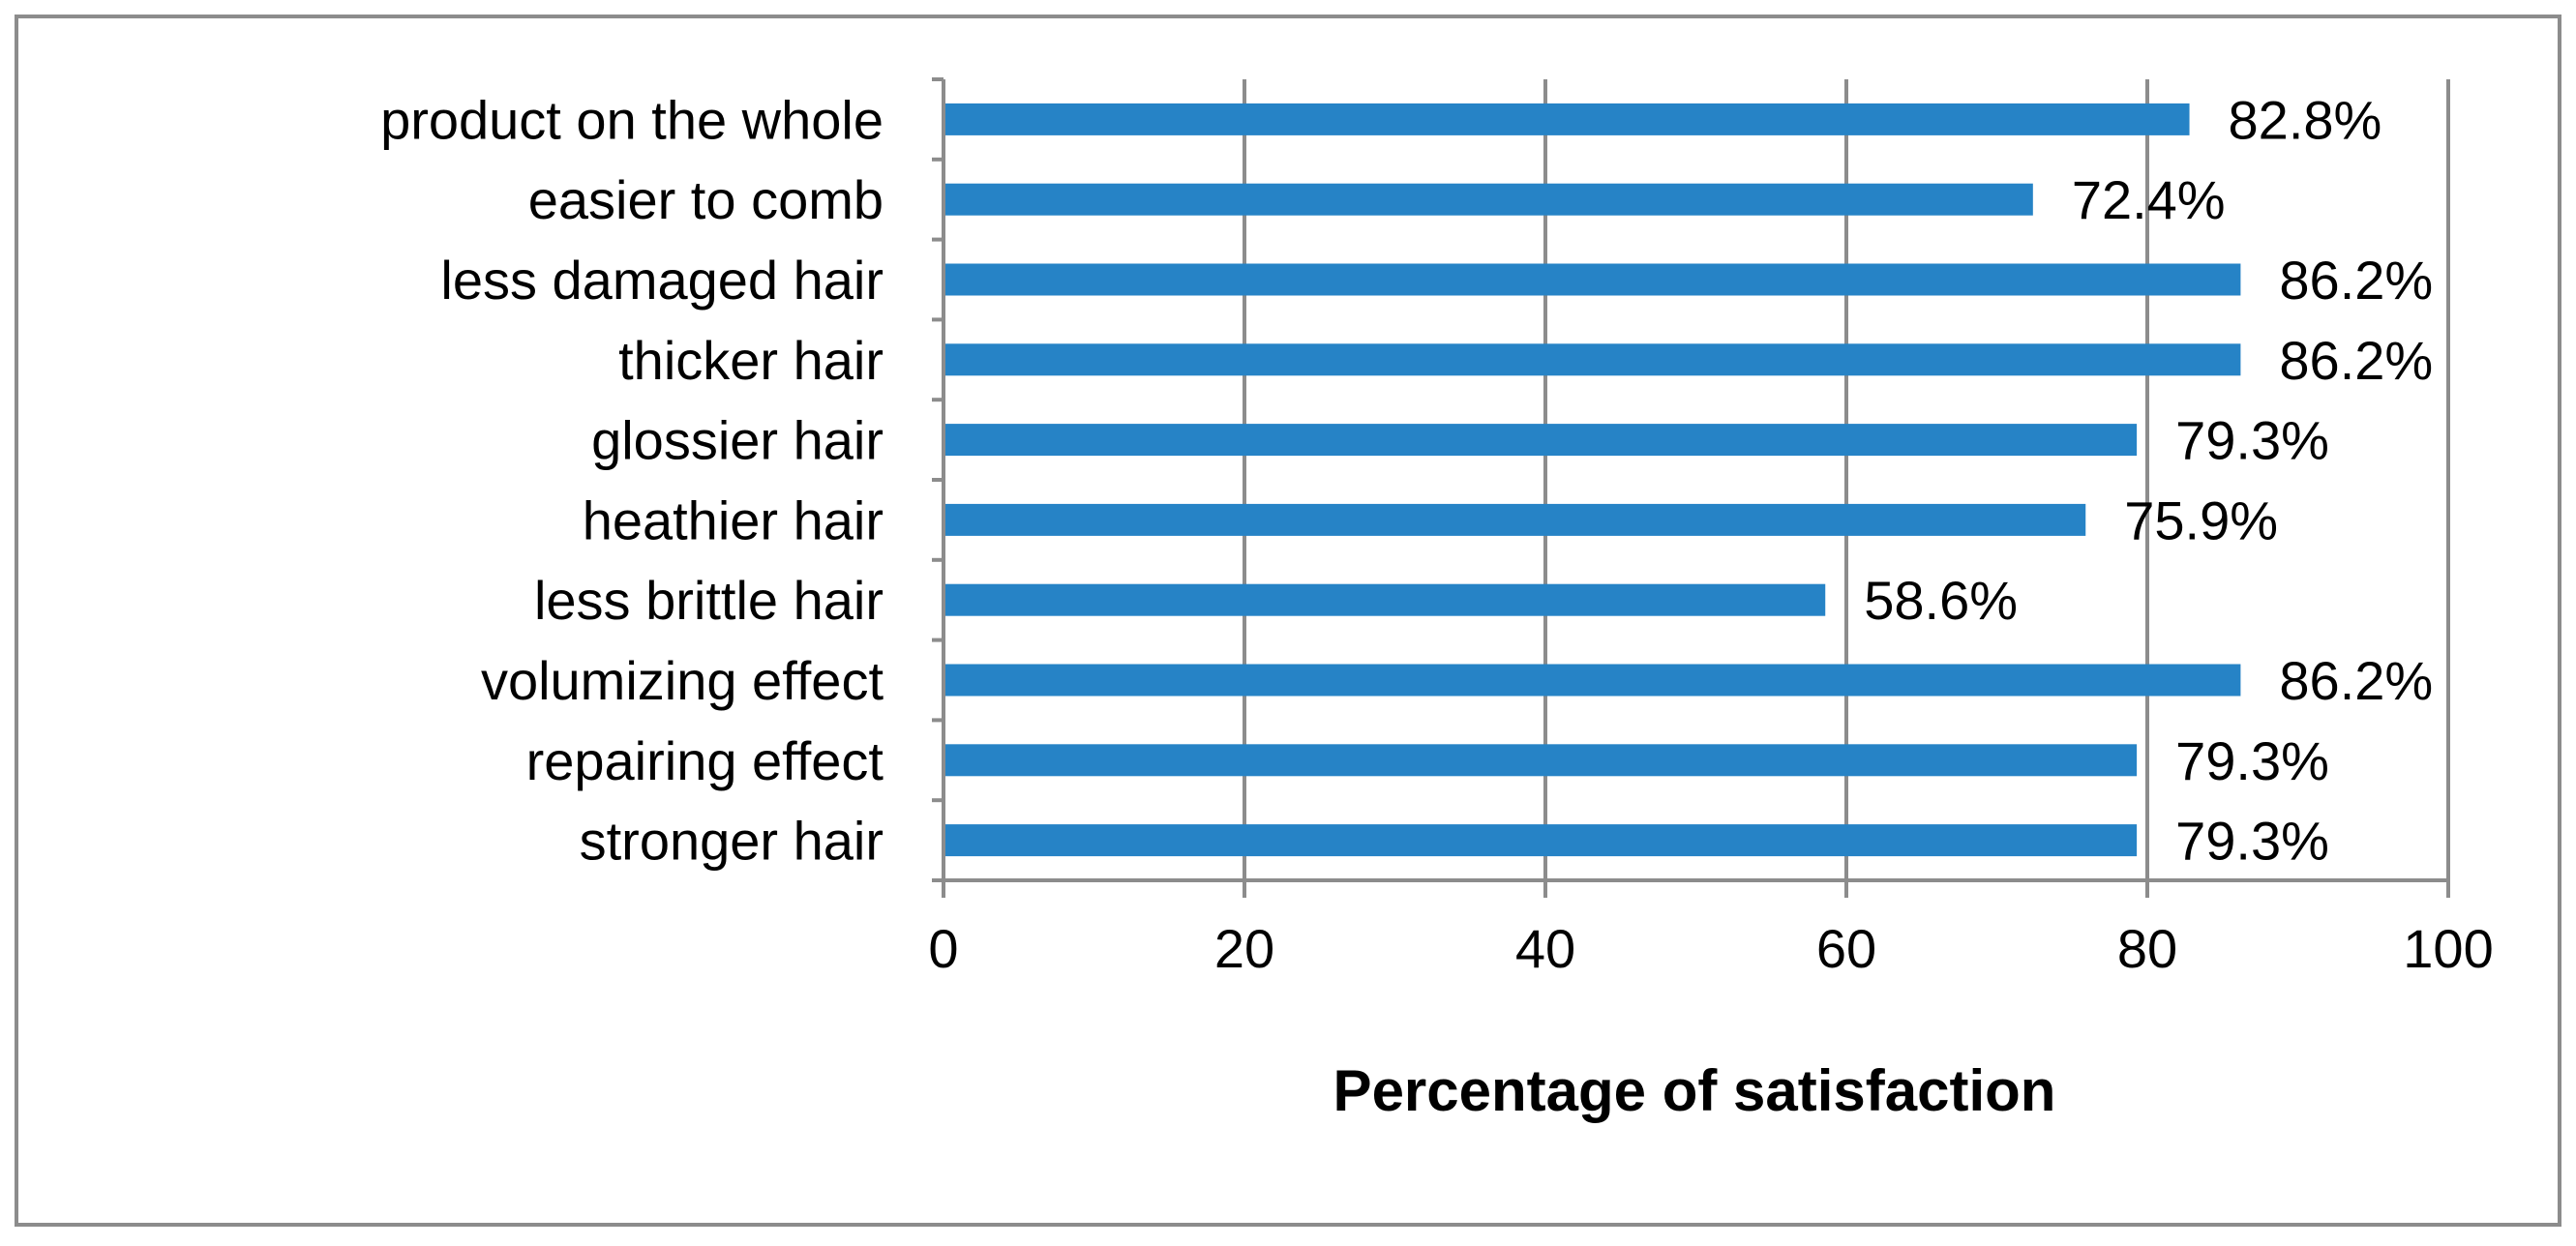 This screenshot has height=1246, width=2576. Describe the element at coordinates (2149, 199) in the screenshot. I see `data-label: 72.4%` at that location.